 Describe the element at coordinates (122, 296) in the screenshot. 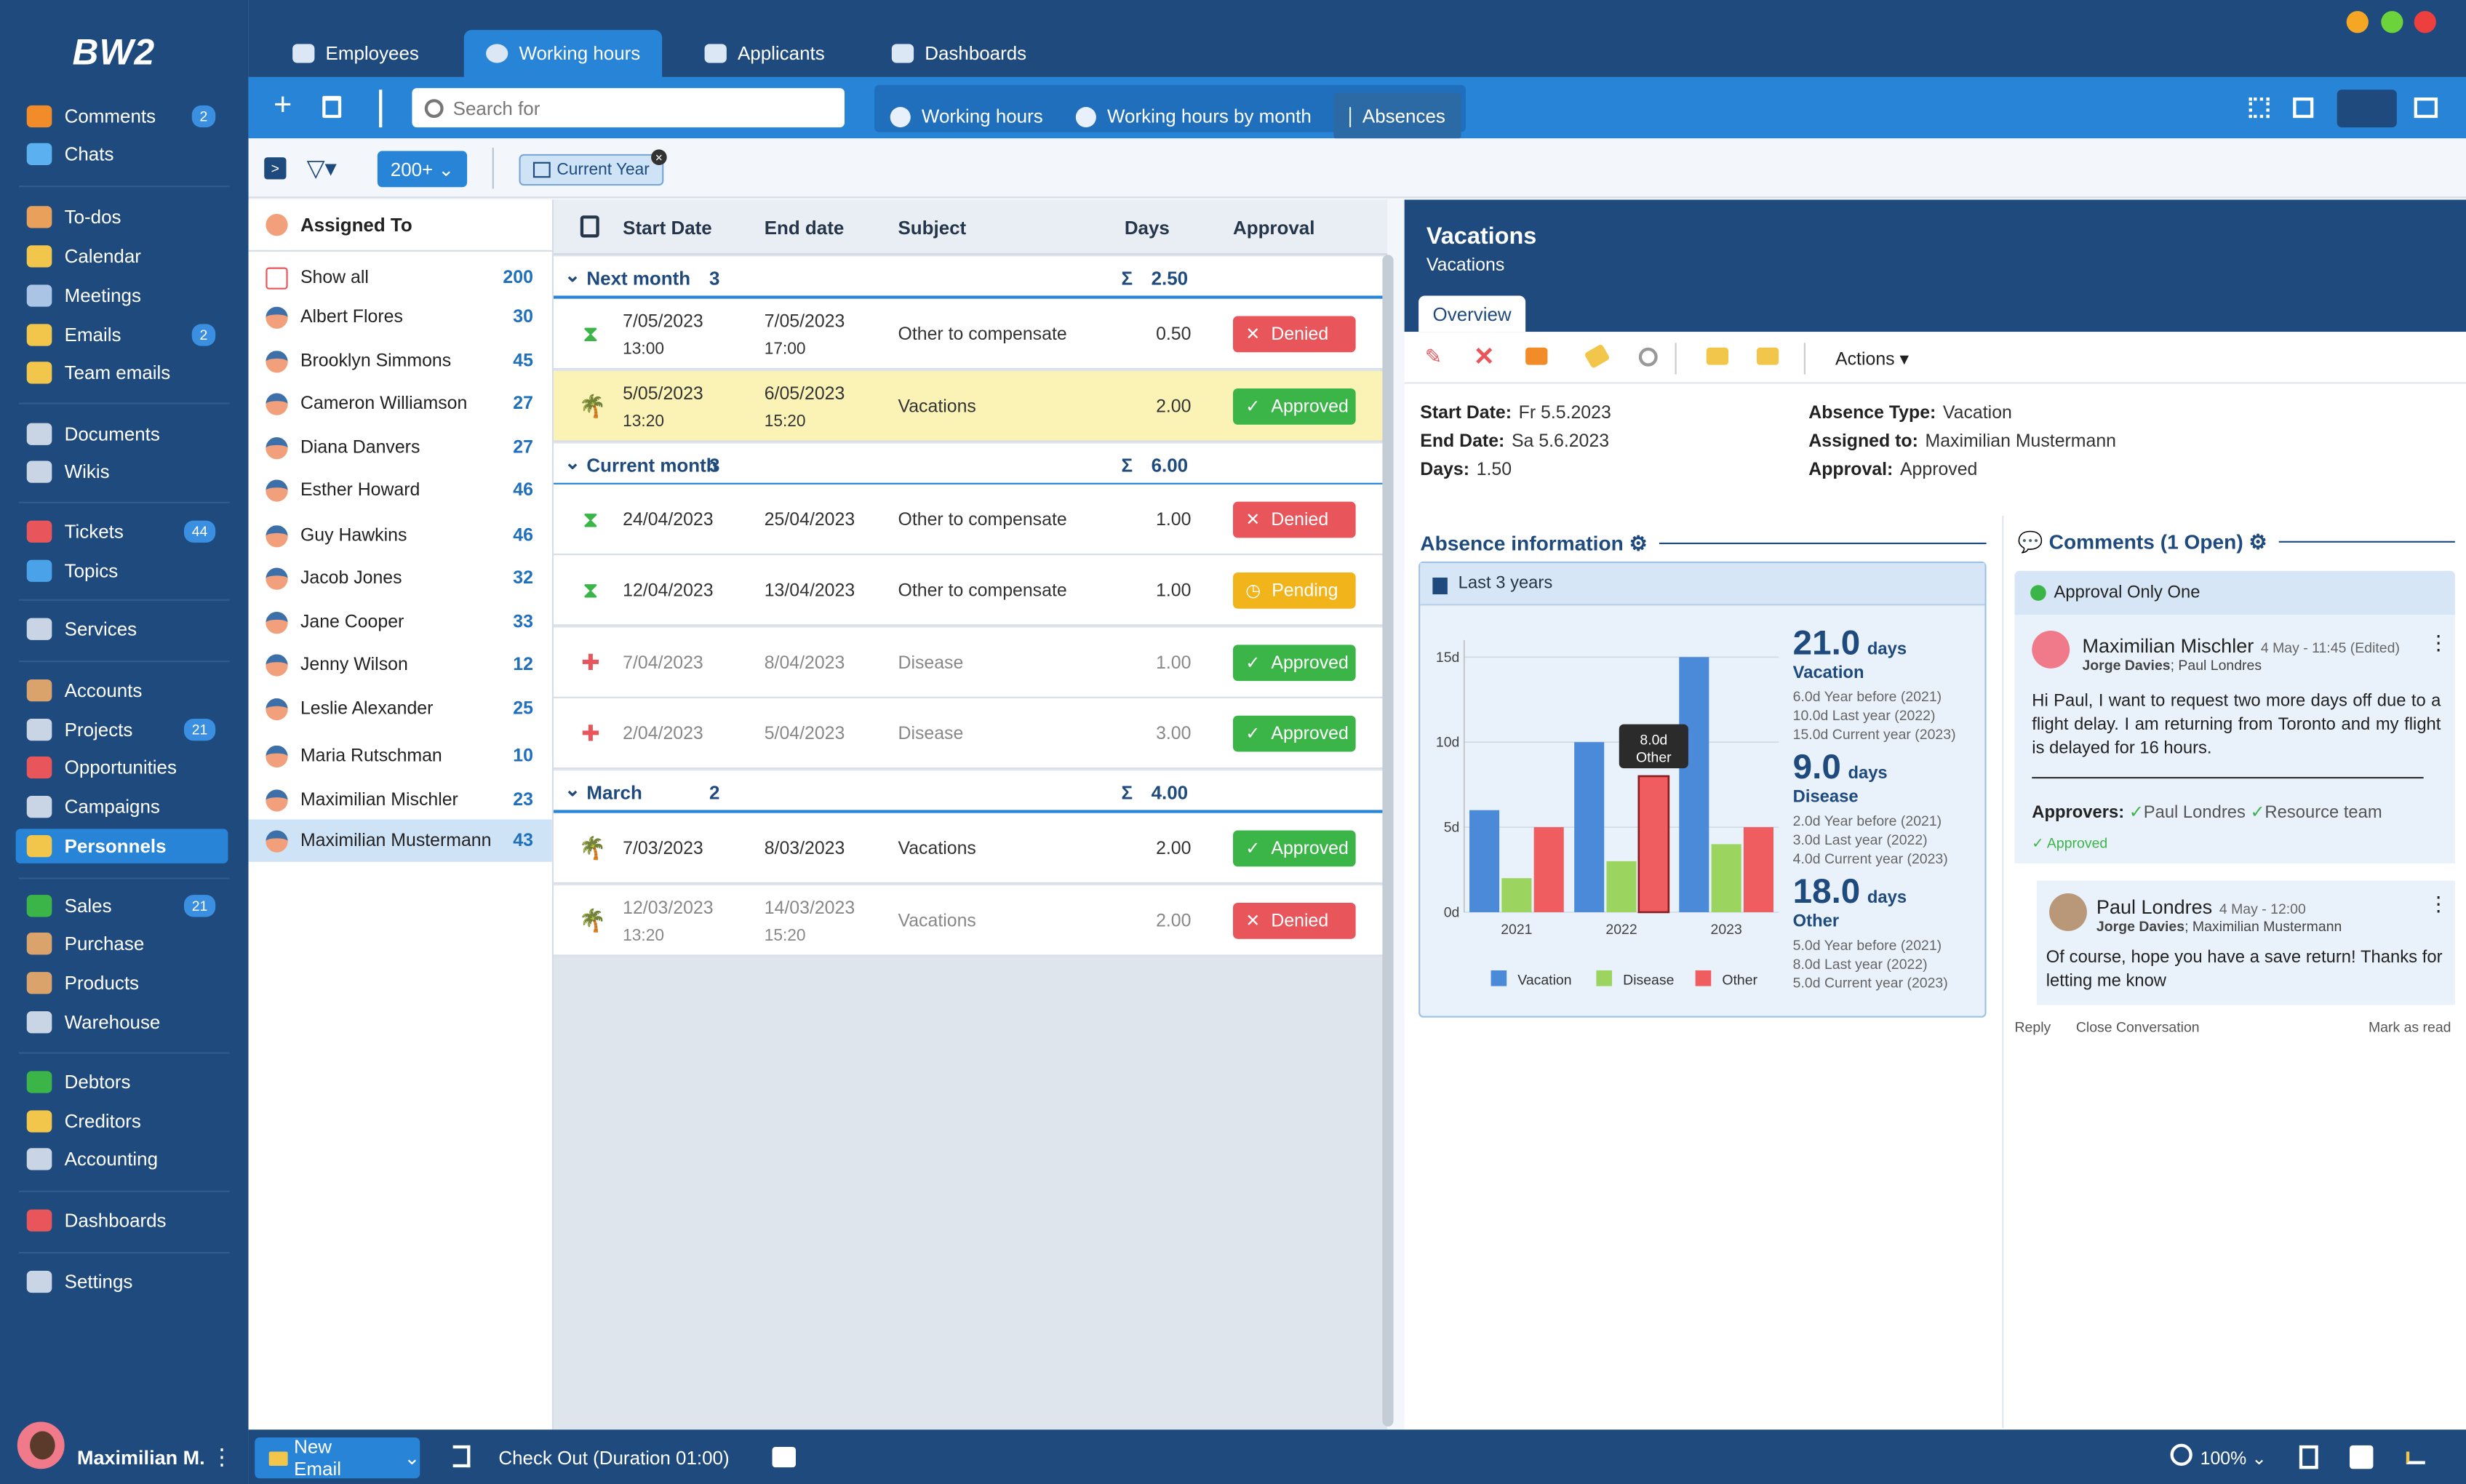

I see `sidebar-item-meetings: Meetings` at that location.